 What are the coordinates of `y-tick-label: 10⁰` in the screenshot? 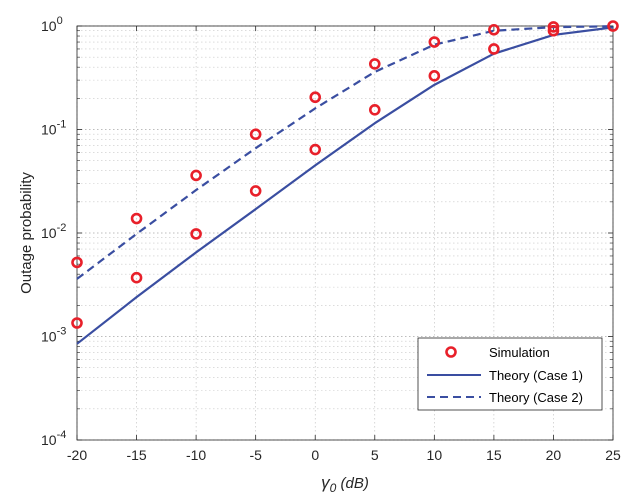 It's located at (52, 24).